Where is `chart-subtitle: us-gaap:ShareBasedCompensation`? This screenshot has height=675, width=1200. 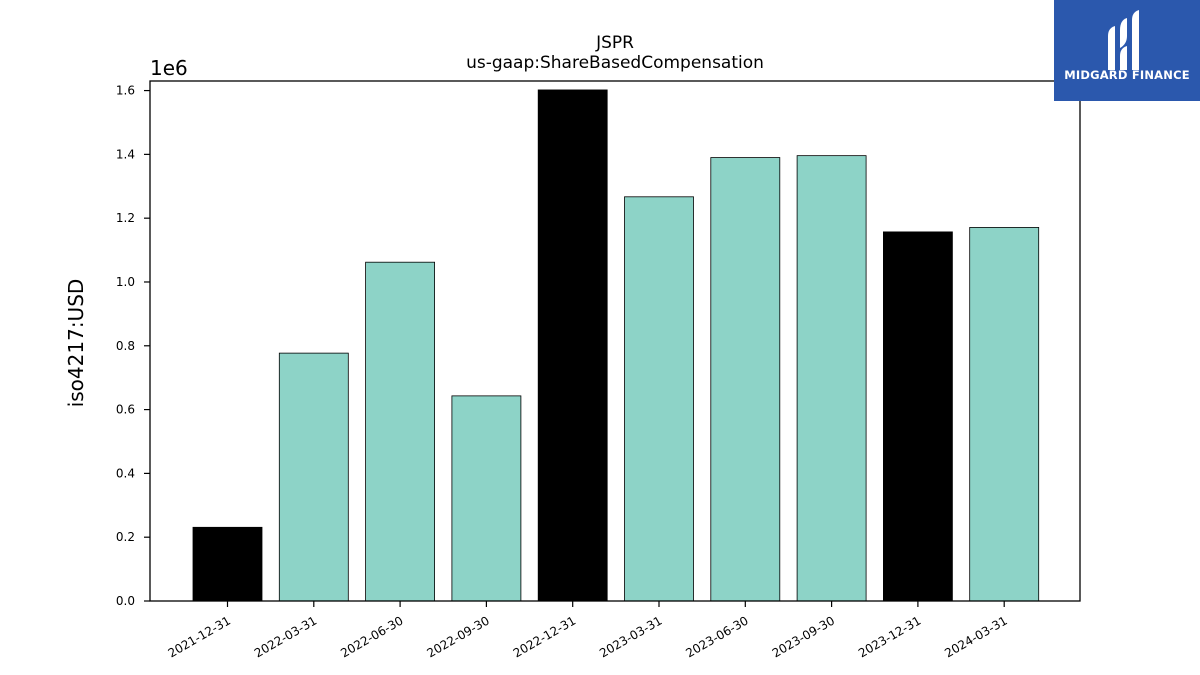
chart-subtitle: us-gaap:ShareBasedCompensation is located at coordinates (615, 63).